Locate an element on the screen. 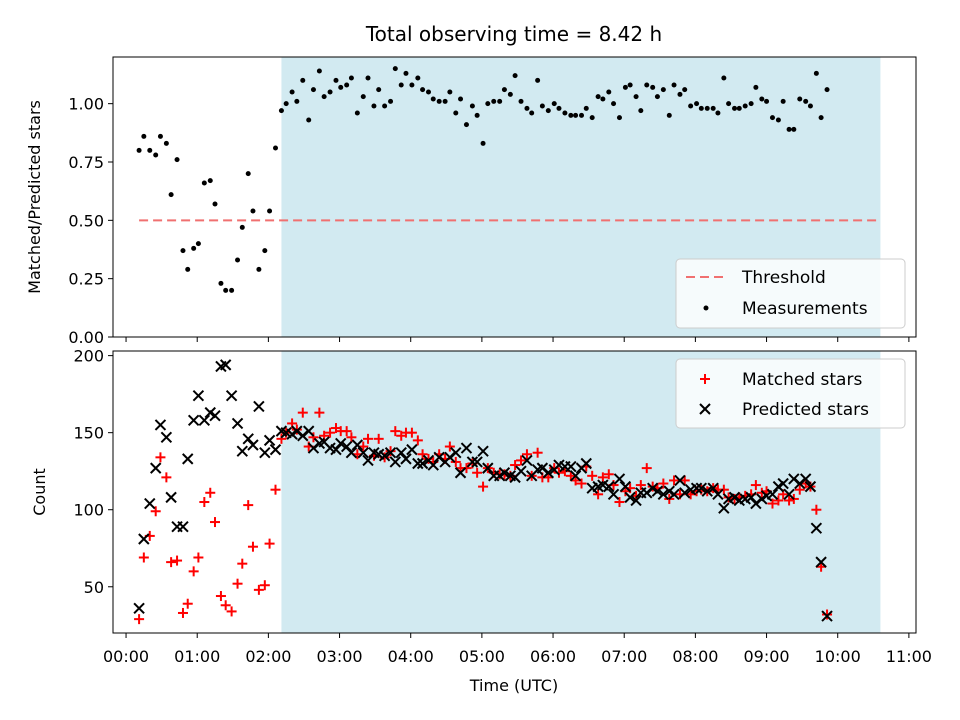 This screenshot has height=720, width=960. legend-predicted-marker is located at coordinates (705, 409).